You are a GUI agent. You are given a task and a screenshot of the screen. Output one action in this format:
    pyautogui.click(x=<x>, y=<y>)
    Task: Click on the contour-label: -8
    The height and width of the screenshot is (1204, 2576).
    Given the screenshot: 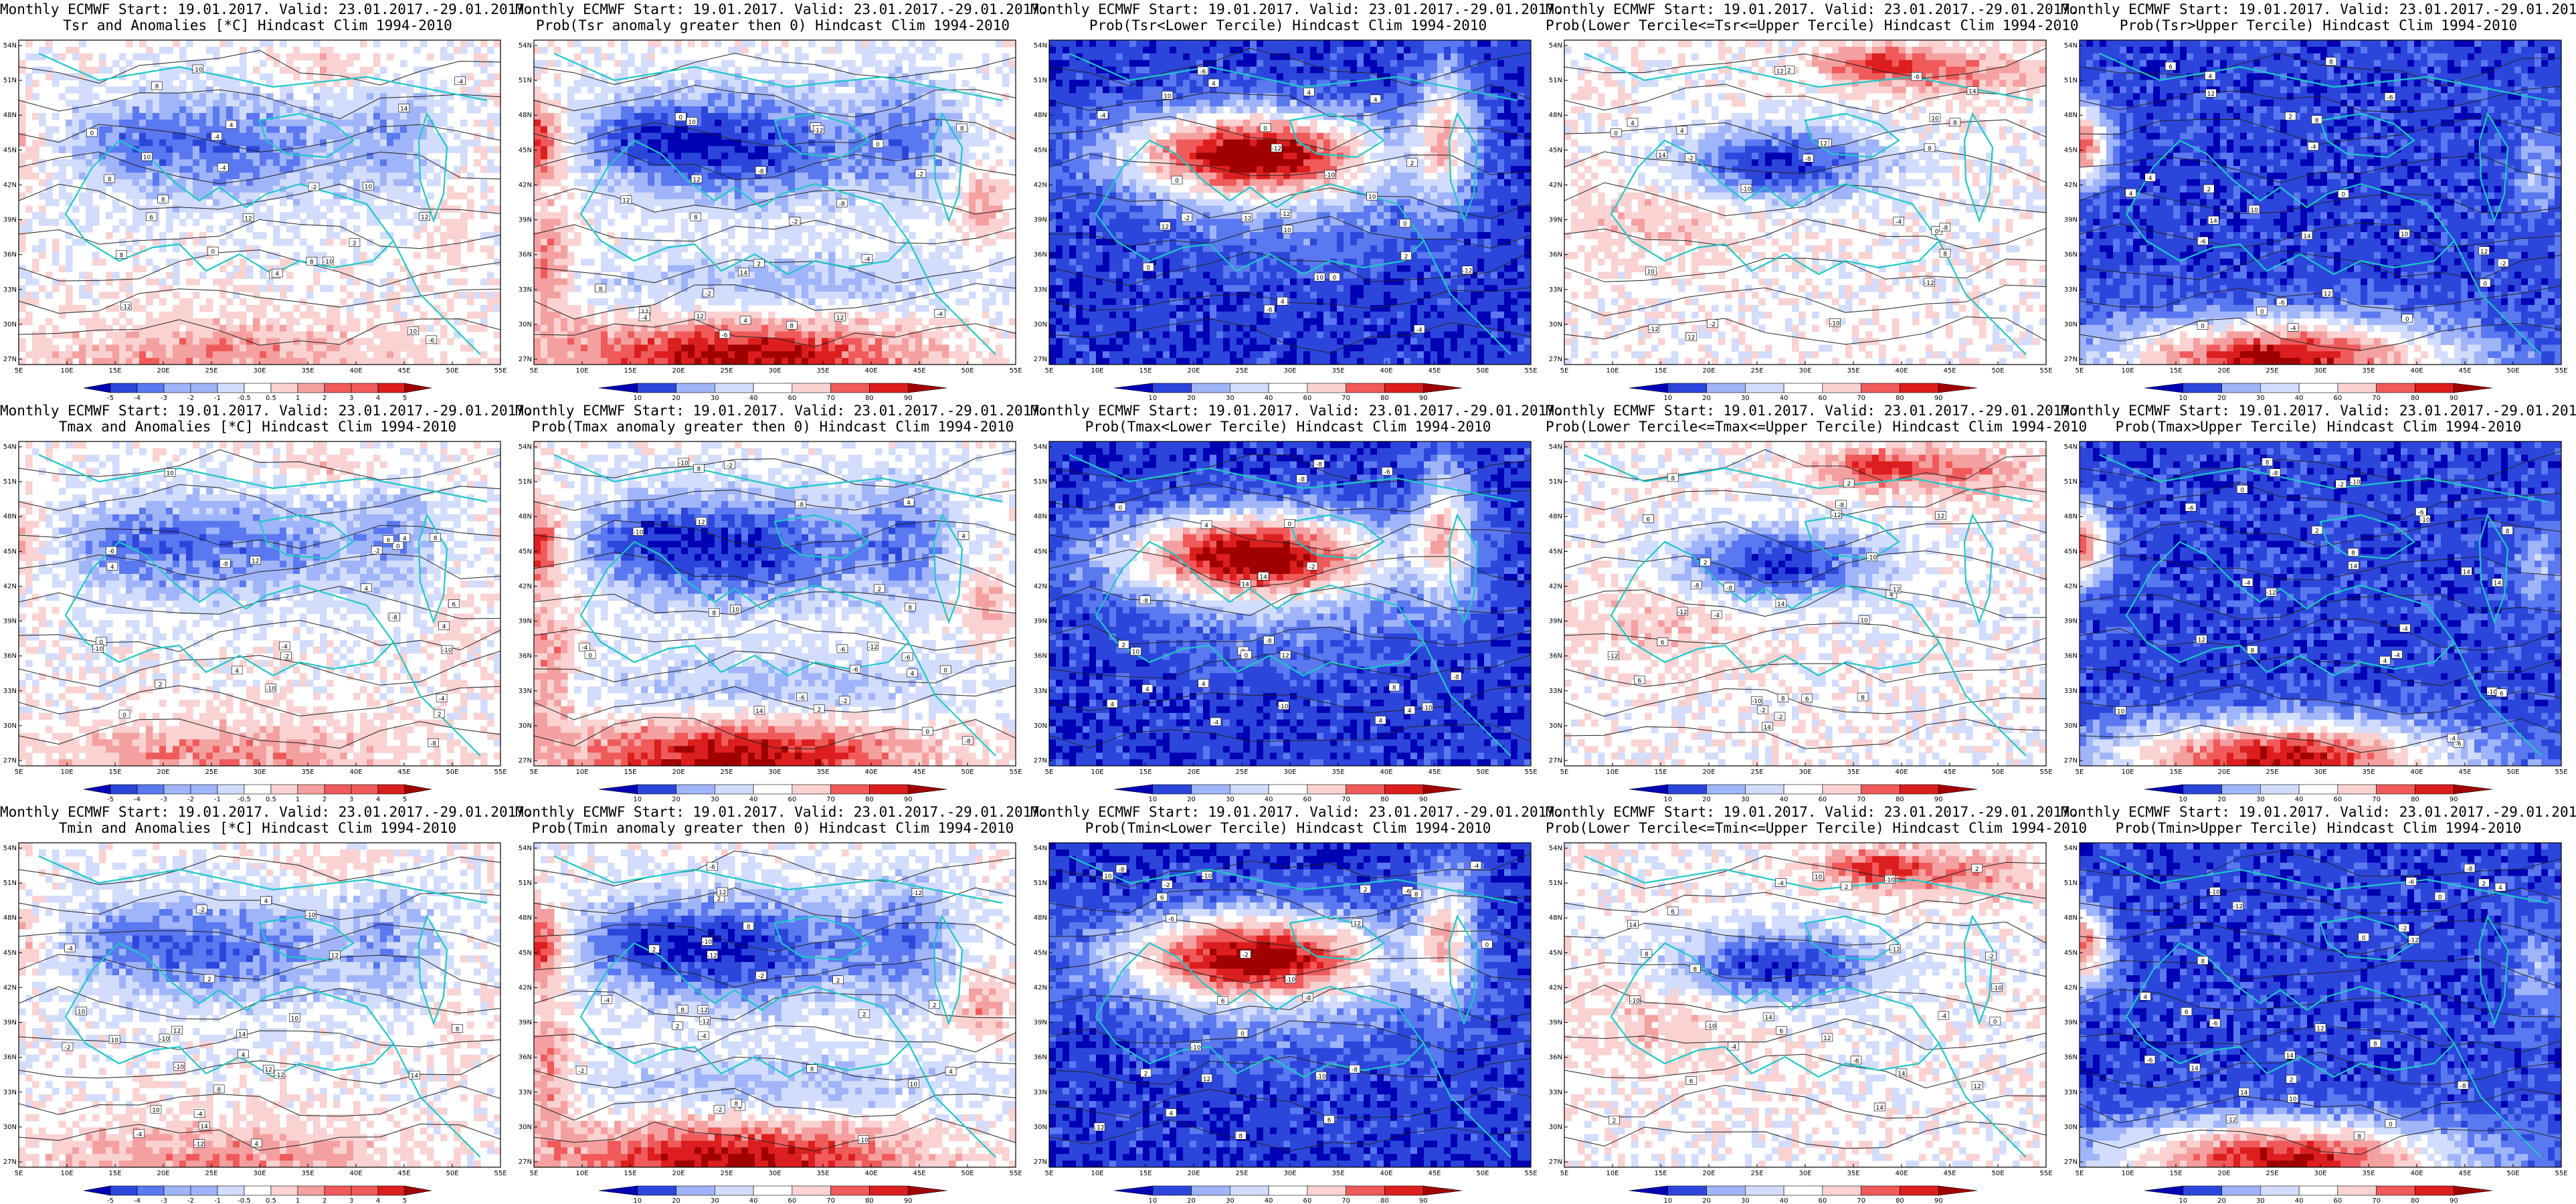 What is the action you would take?
    pyautogui.click(x=1145, y=600)
    